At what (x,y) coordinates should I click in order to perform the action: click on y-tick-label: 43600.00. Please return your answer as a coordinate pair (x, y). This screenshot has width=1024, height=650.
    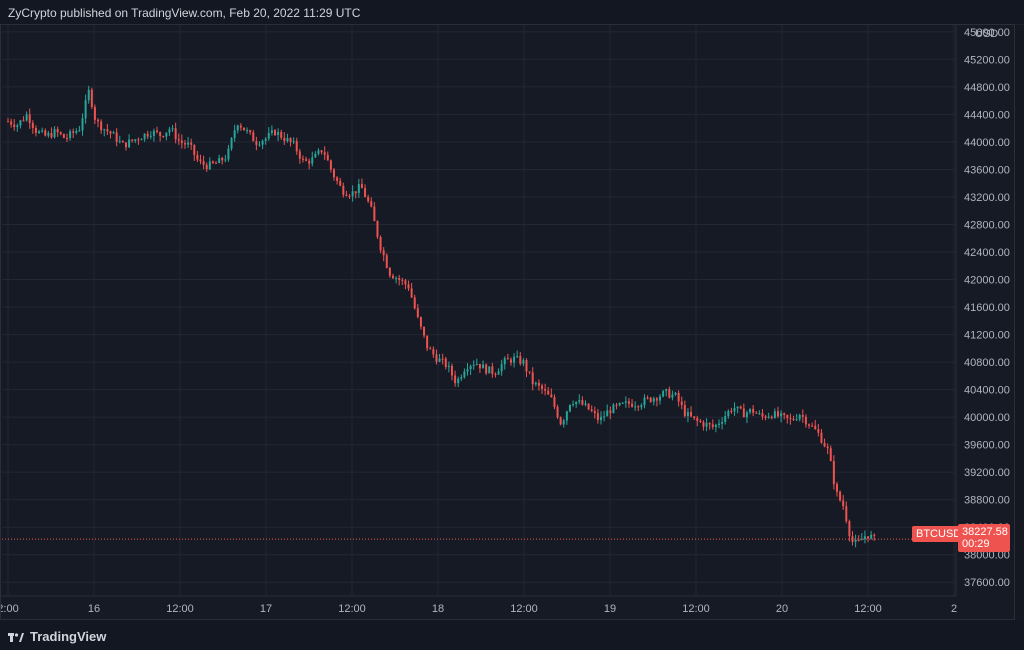
    Looking at the image, I should click on (987, 170).